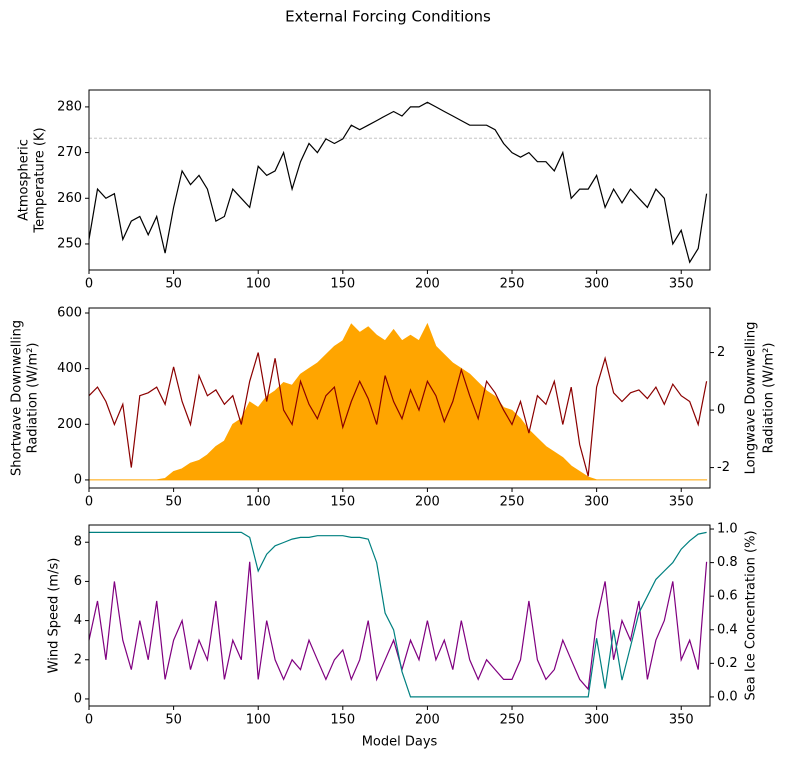  Describe the element at coordinates (69, 198) in the screenshot. I see `y-tick-label: 260` at that location.